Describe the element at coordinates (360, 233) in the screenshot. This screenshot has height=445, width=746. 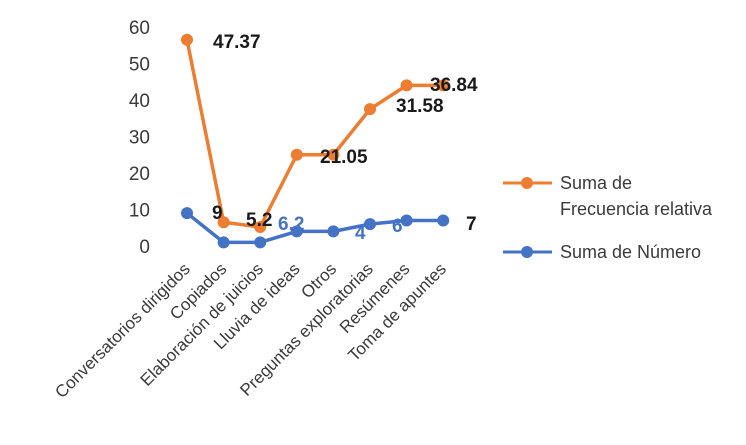
I see `data-label: 4` at that location.